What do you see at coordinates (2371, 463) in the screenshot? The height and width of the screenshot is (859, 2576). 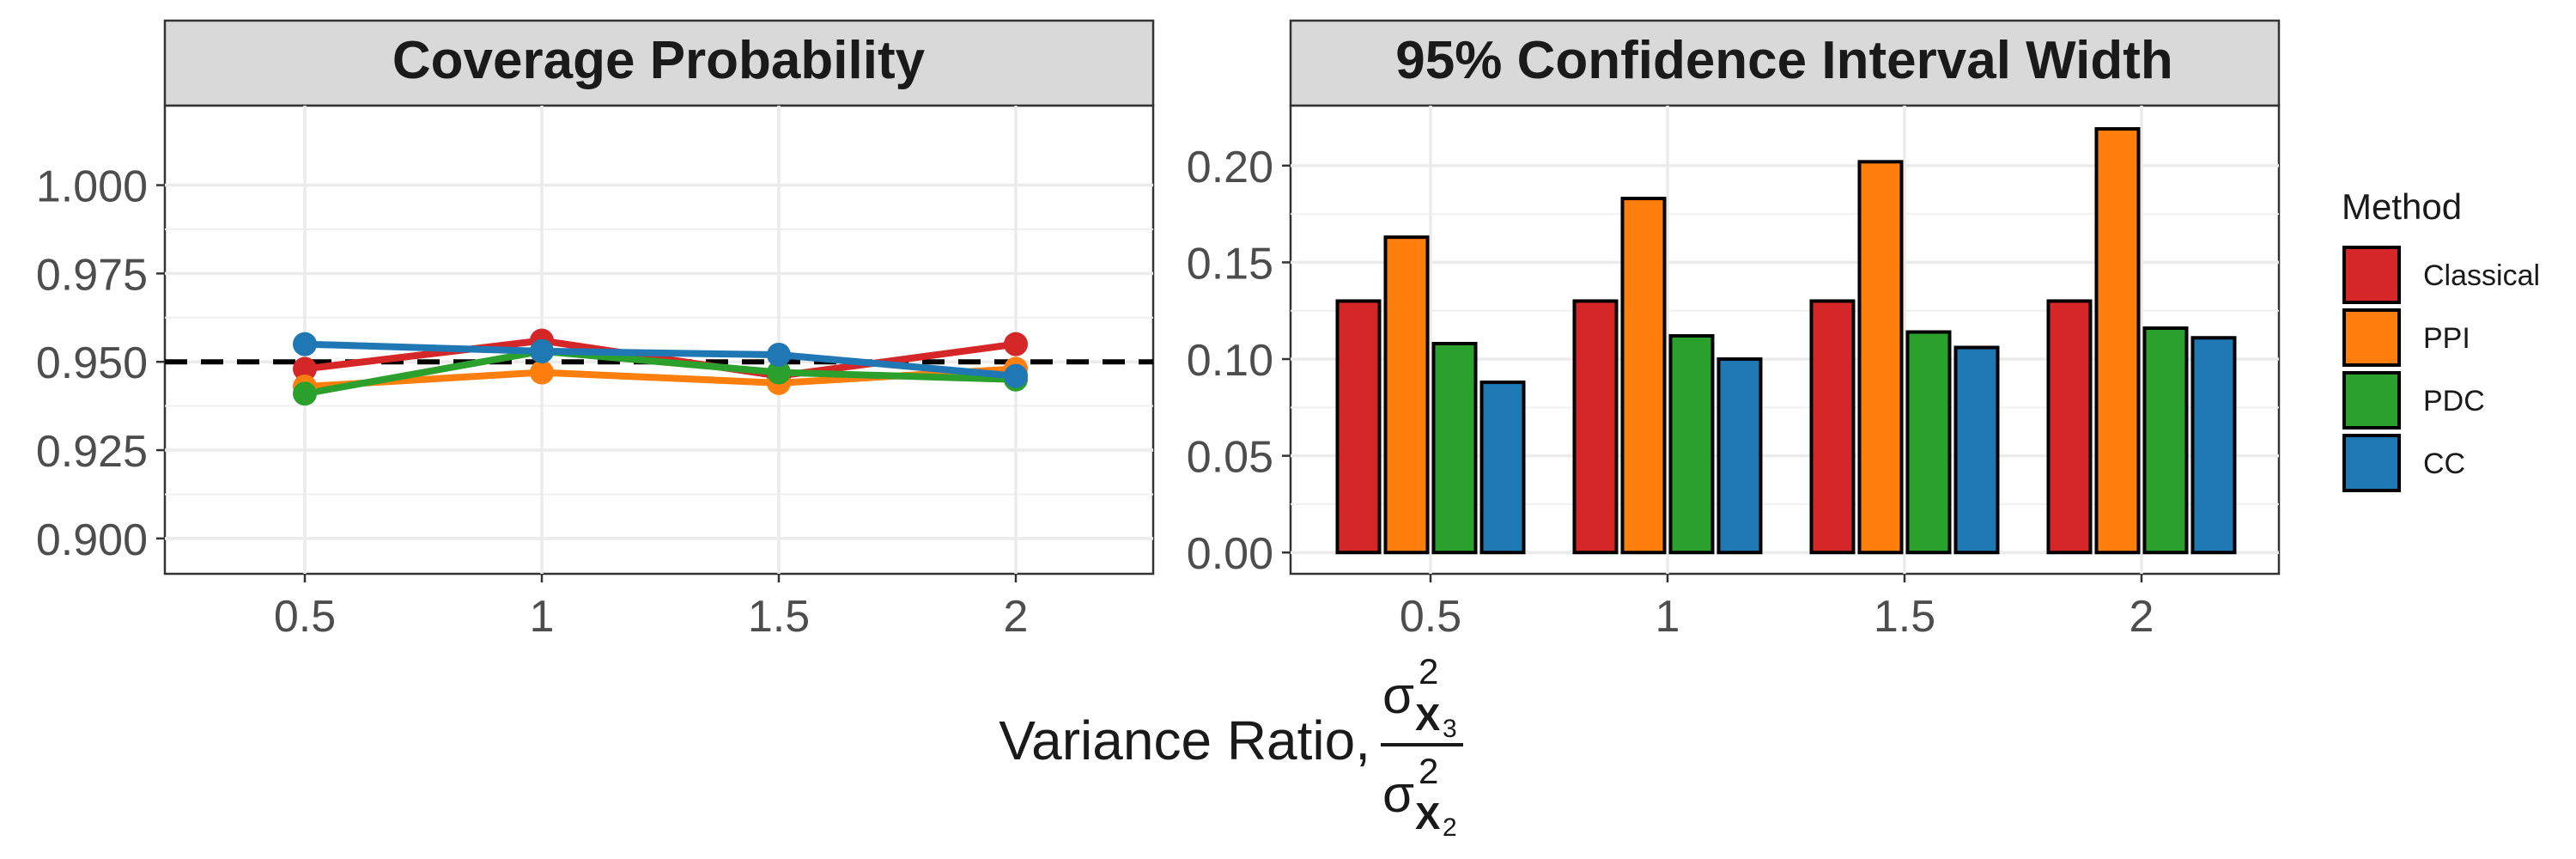 I see `legend-swatch-cc` at bounding box center [2371, 463].